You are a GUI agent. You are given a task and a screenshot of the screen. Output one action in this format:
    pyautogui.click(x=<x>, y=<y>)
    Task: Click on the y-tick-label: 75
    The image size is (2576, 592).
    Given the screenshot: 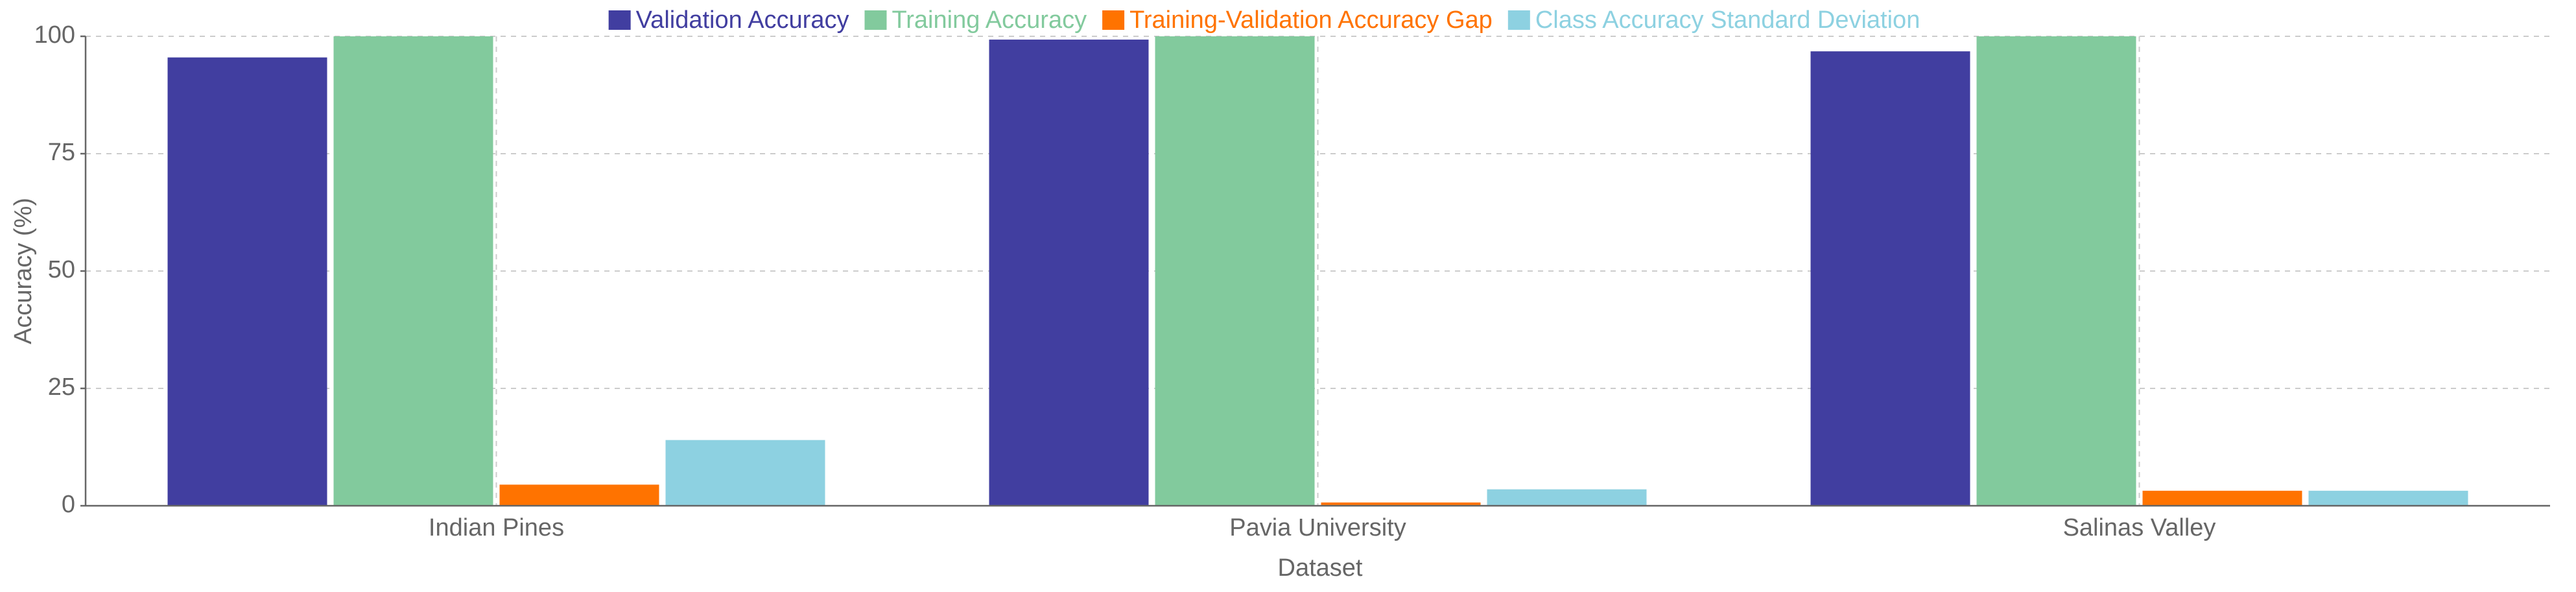 What is the action you would take?
    pyautogui.click(x=61, y=153)
    